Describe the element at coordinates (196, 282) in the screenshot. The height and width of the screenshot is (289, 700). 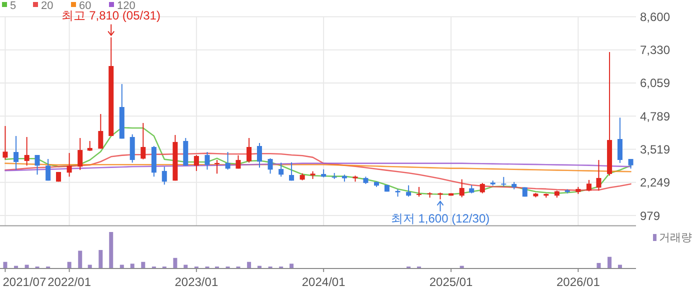
I see `x-tick-label: 2023/01` at that location.